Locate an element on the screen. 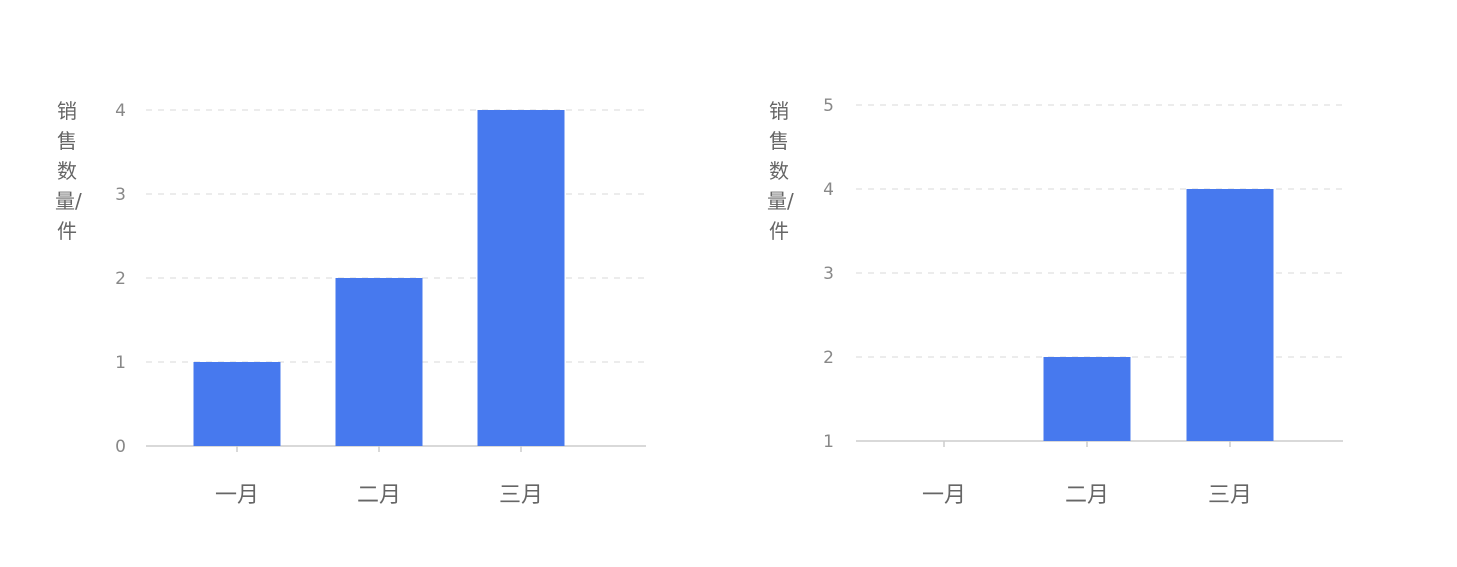  y-tick-label: 5 is located at coordinates (828, 106).